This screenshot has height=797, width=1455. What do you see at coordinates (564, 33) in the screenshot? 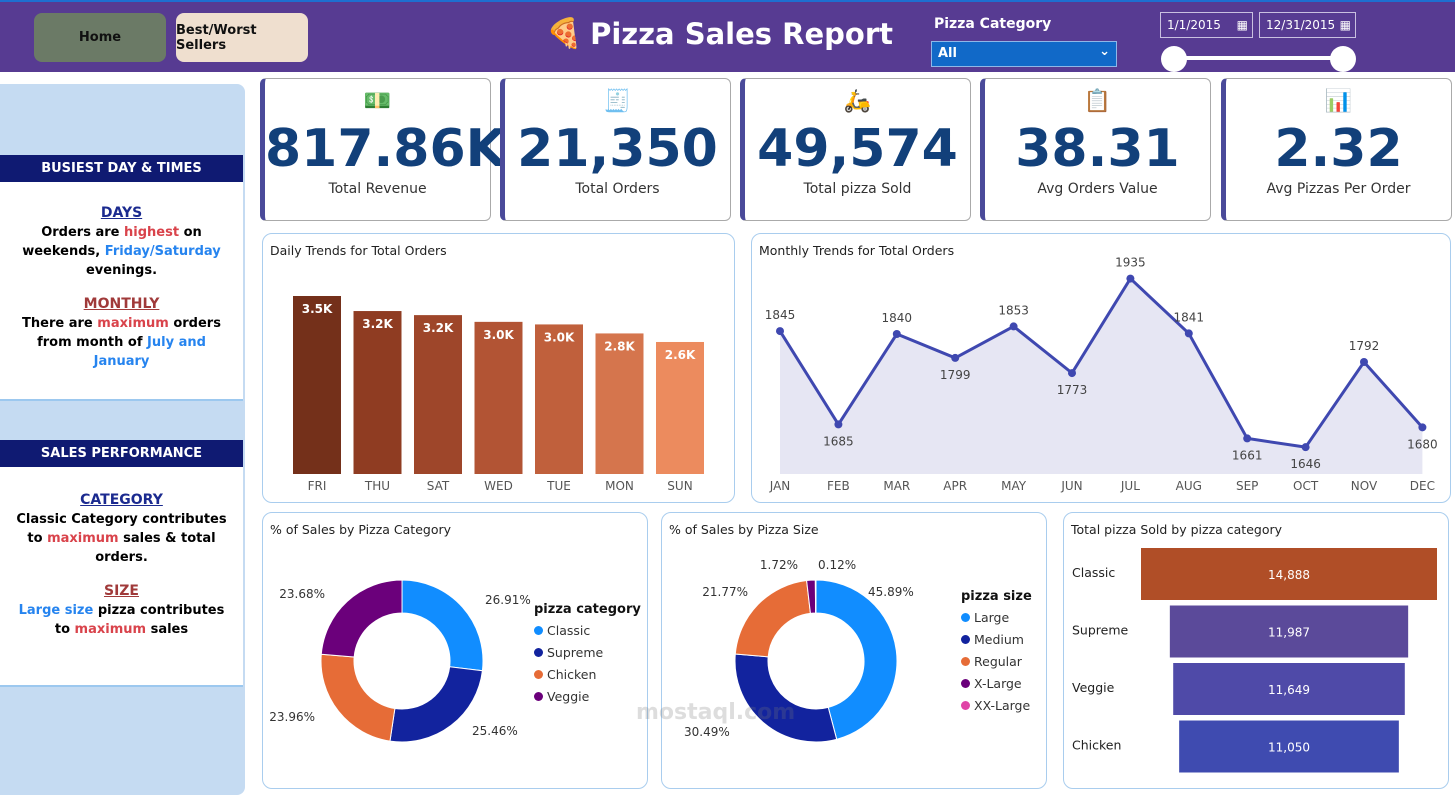
I see `pizza-icon: 🍕` at bounding box center [564, 33].